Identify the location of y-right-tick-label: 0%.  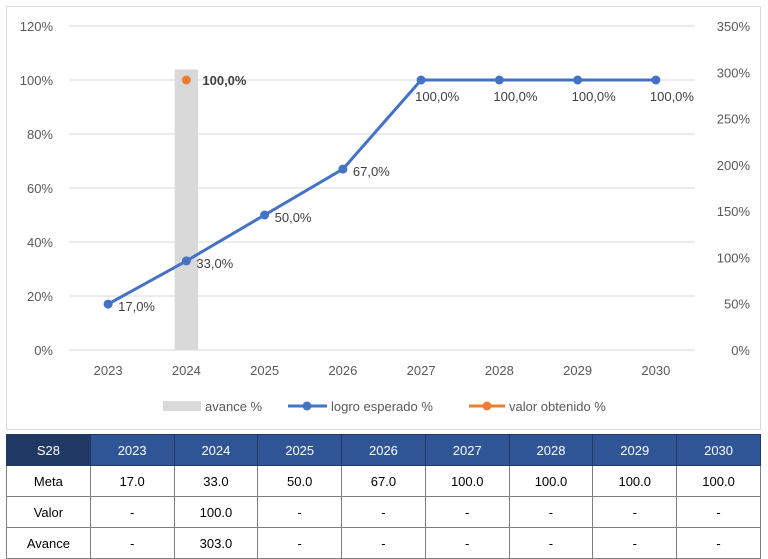
(740, 350).